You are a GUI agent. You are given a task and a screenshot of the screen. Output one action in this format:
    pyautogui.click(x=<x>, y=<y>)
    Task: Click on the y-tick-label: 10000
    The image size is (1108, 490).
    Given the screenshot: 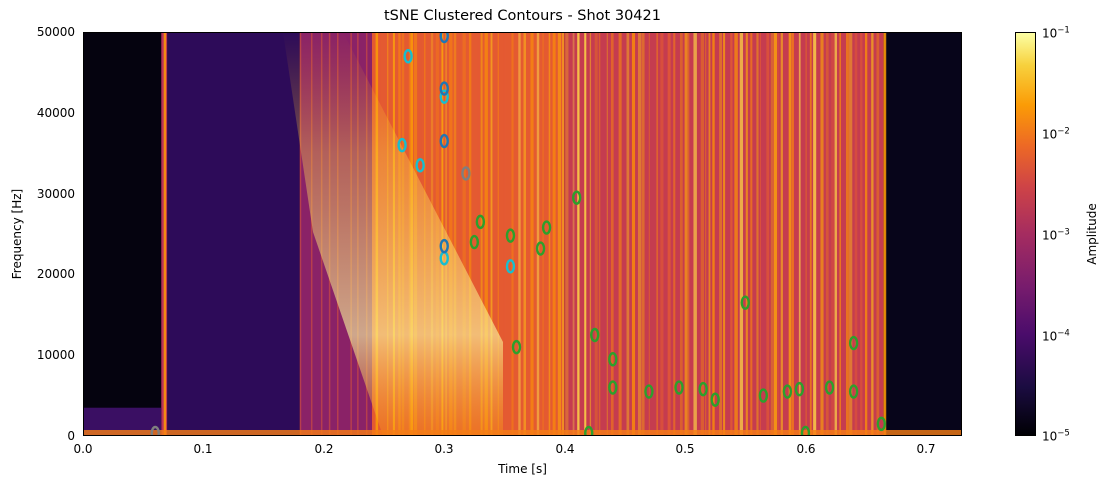 What is the action you would take?
    pyautogui.click(x=55, y=355)
    